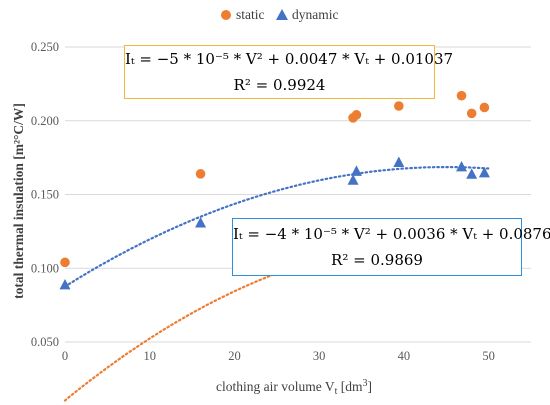  I want to click on y-tick-label: 0.250, so click(45, 47).